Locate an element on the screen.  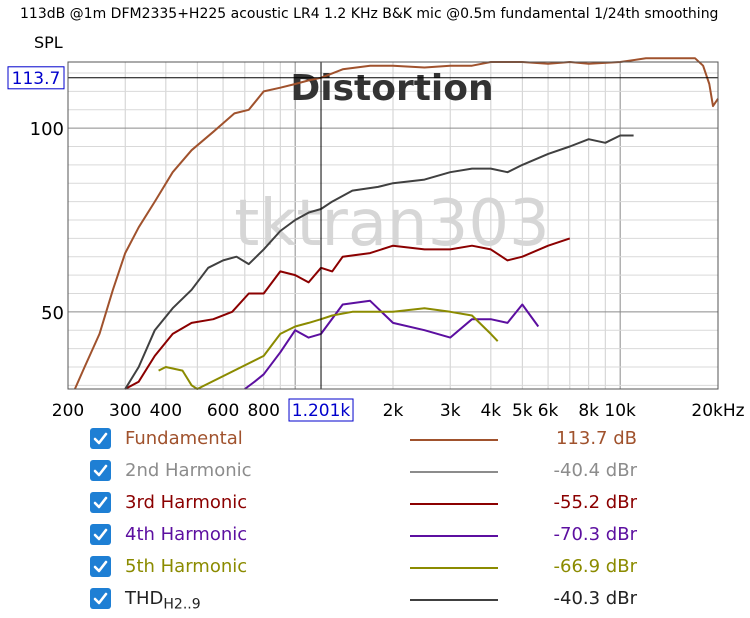
x-tick-label: 3k is located at coordinates (450, 411).